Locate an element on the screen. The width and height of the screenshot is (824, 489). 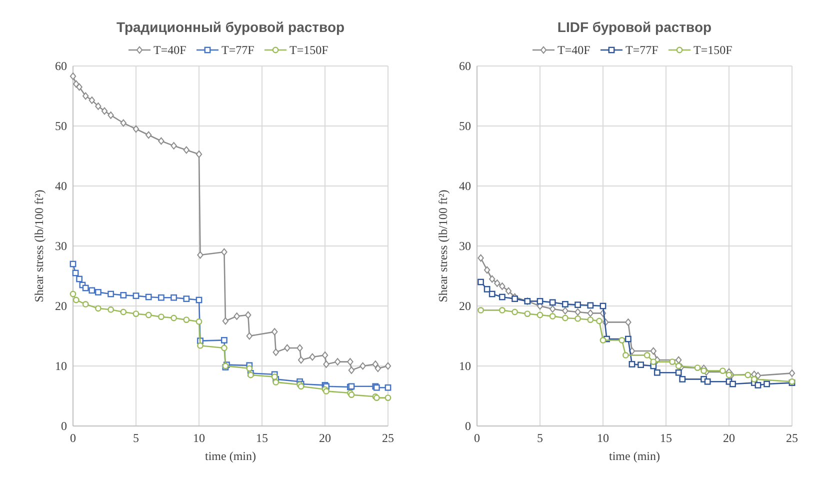
chart-title: LIDF буровой раствор is located at coordinates (634, 27).